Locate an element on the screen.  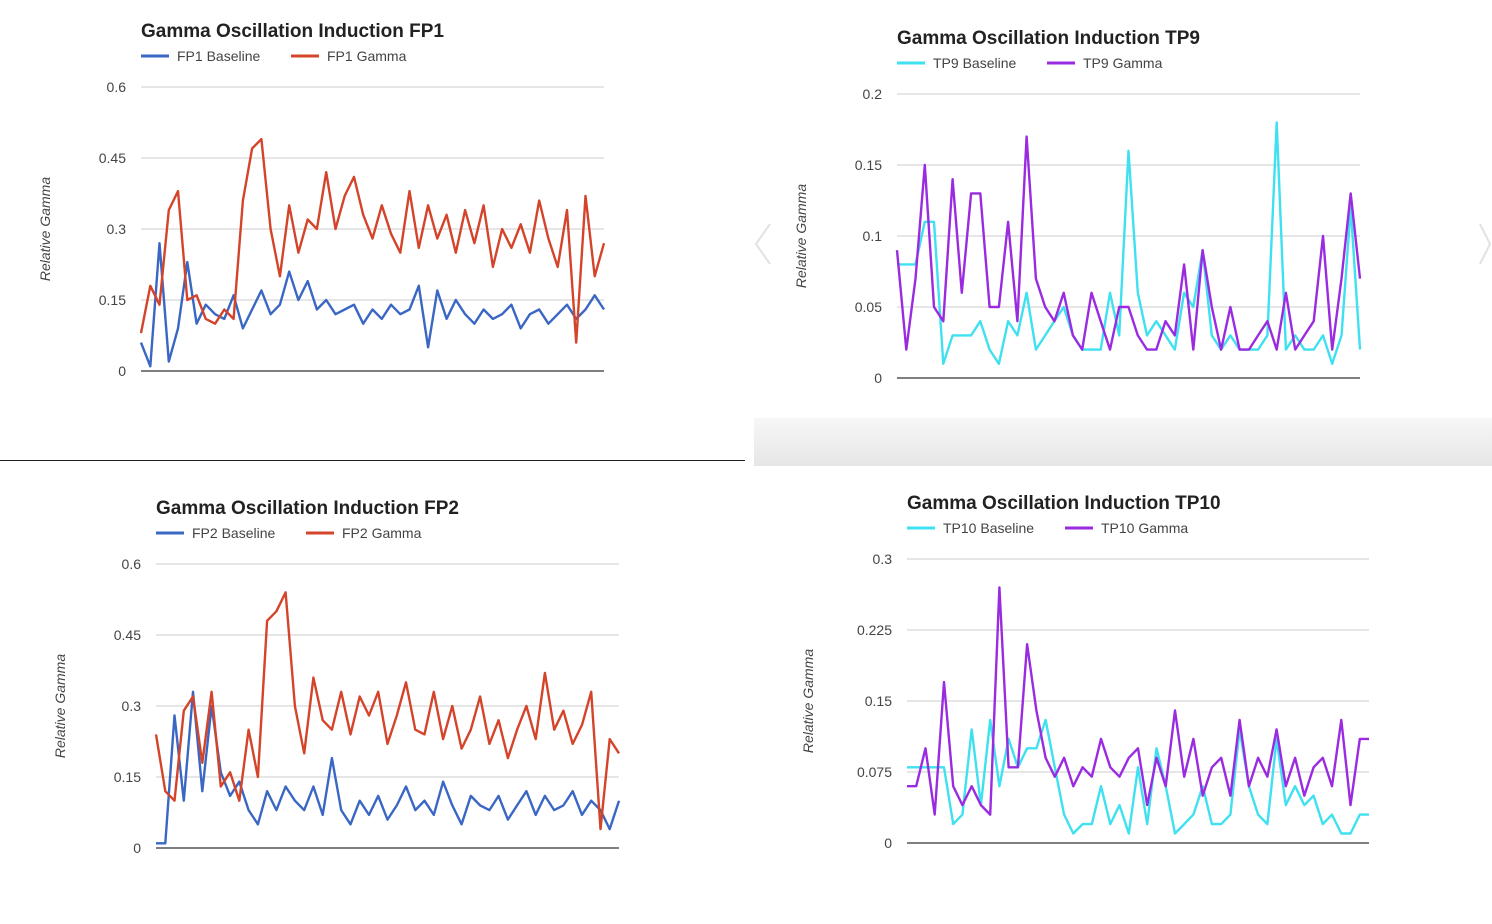
chevron-left-icon is located at coordinates (763, 244).